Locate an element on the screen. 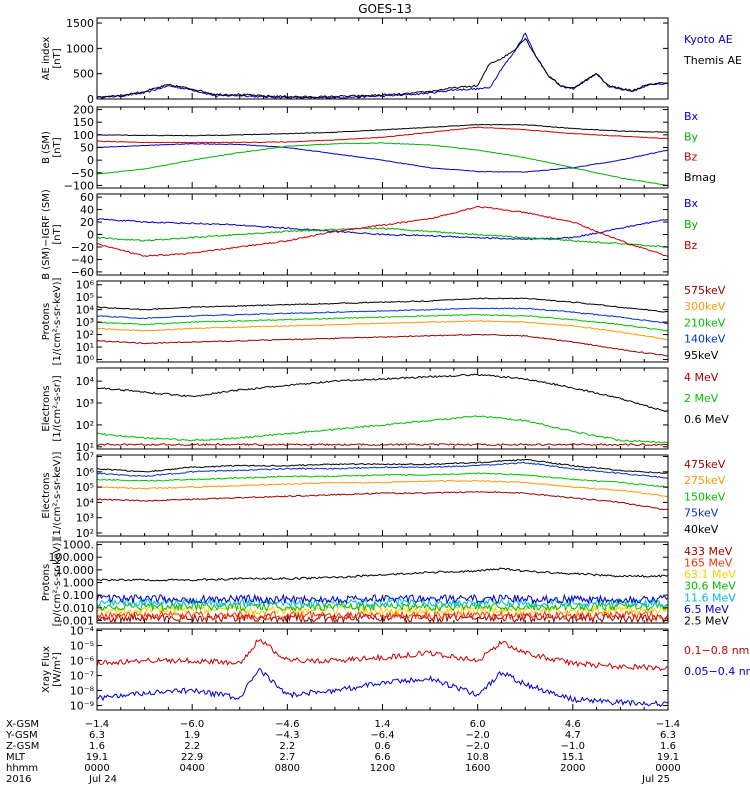 Image resolution: width=750 pixels, height=800 pixels. y-tick-label: 1000. is located at coordinates (79, 545).